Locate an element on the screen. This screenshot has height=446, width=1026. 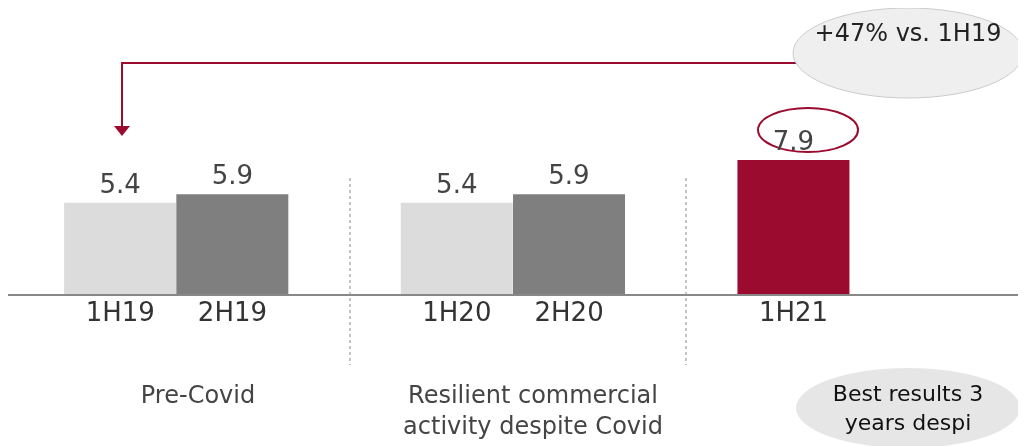
x-tick-label: 1H19 is located at coordinates (120, 312).